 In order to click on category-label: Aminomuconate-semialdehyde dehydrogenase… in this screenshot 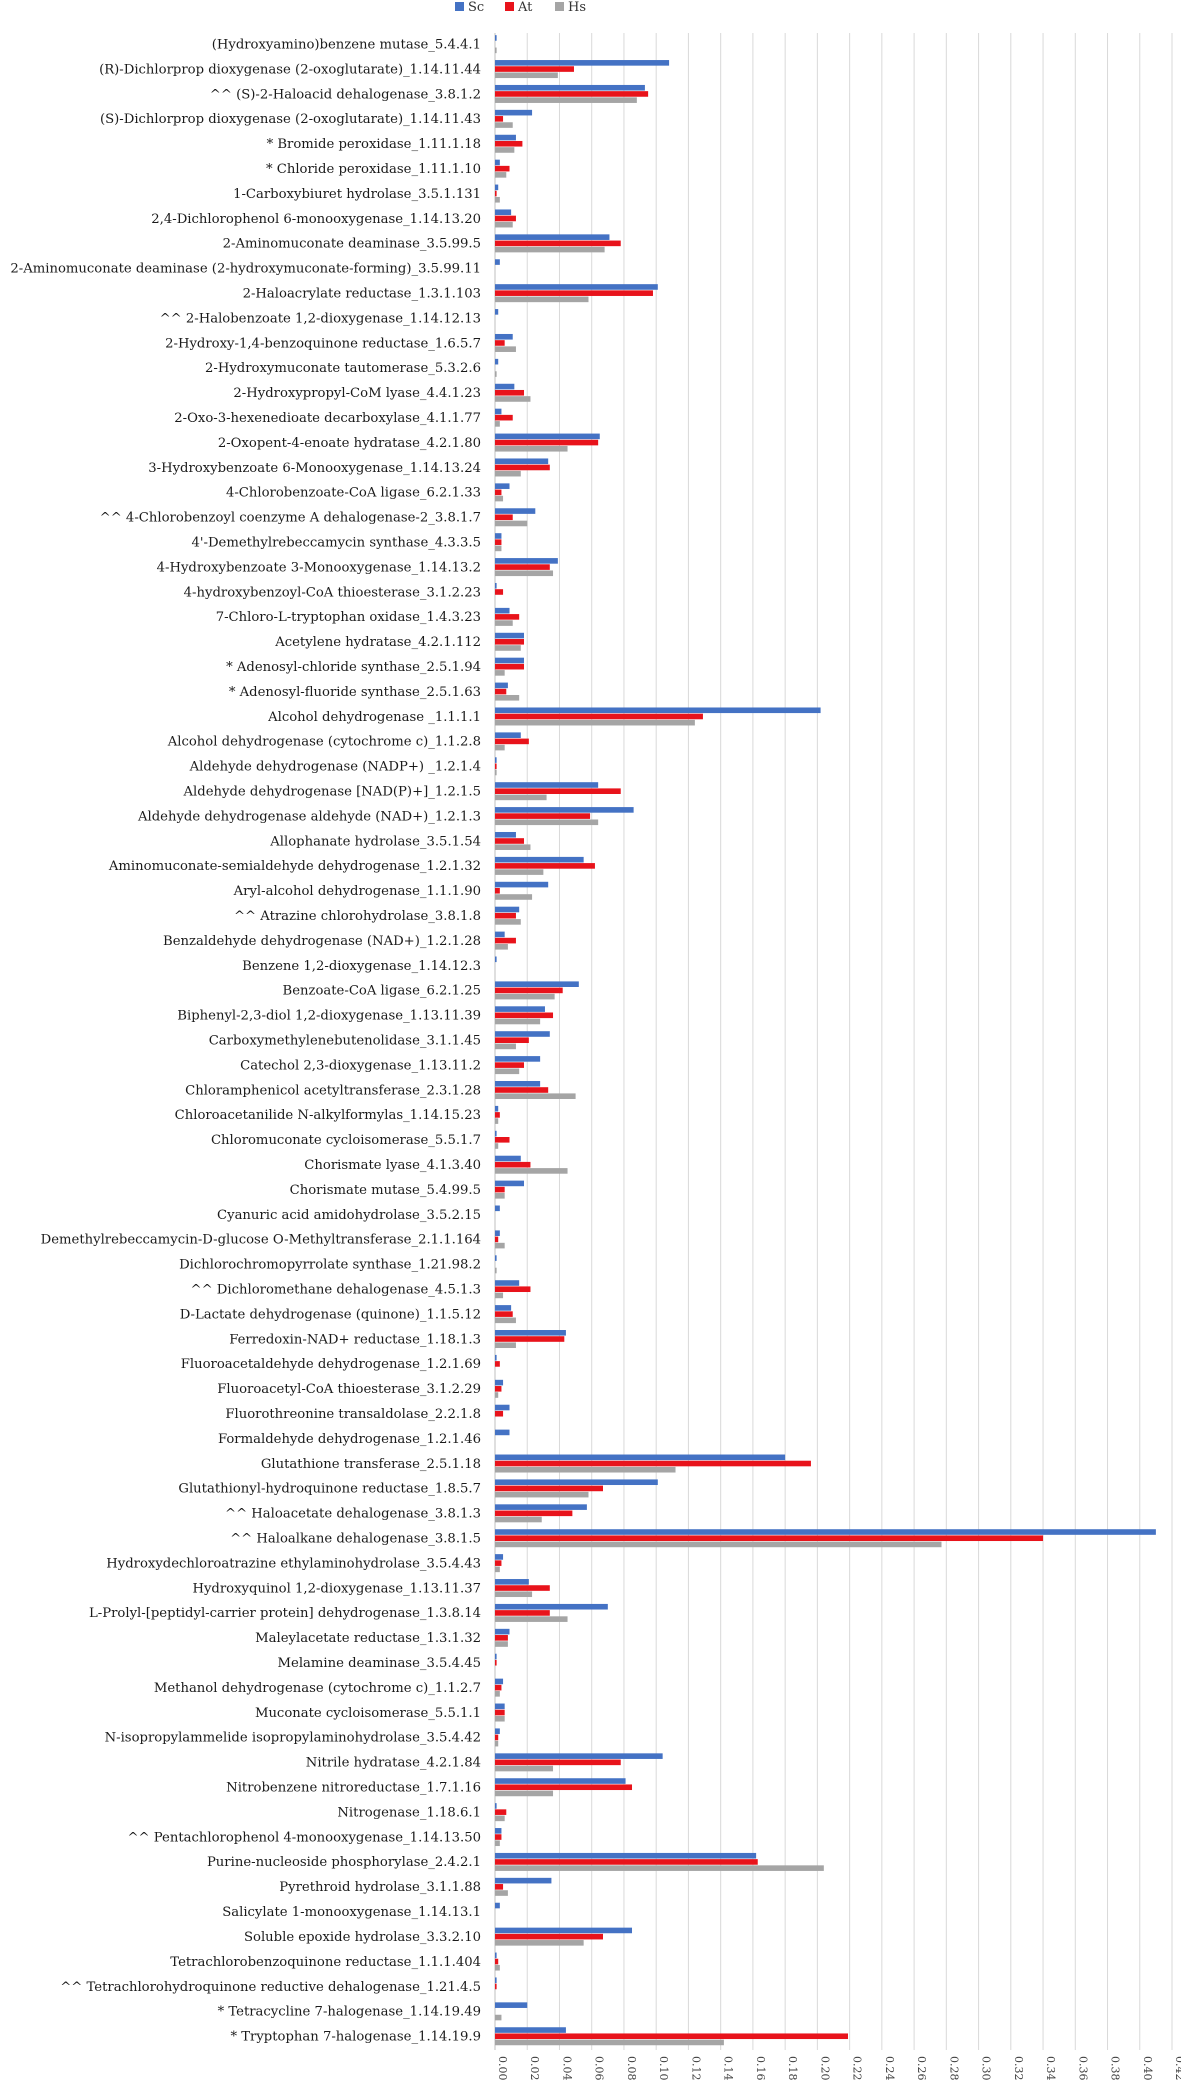, I will do `click(294, 866)`.